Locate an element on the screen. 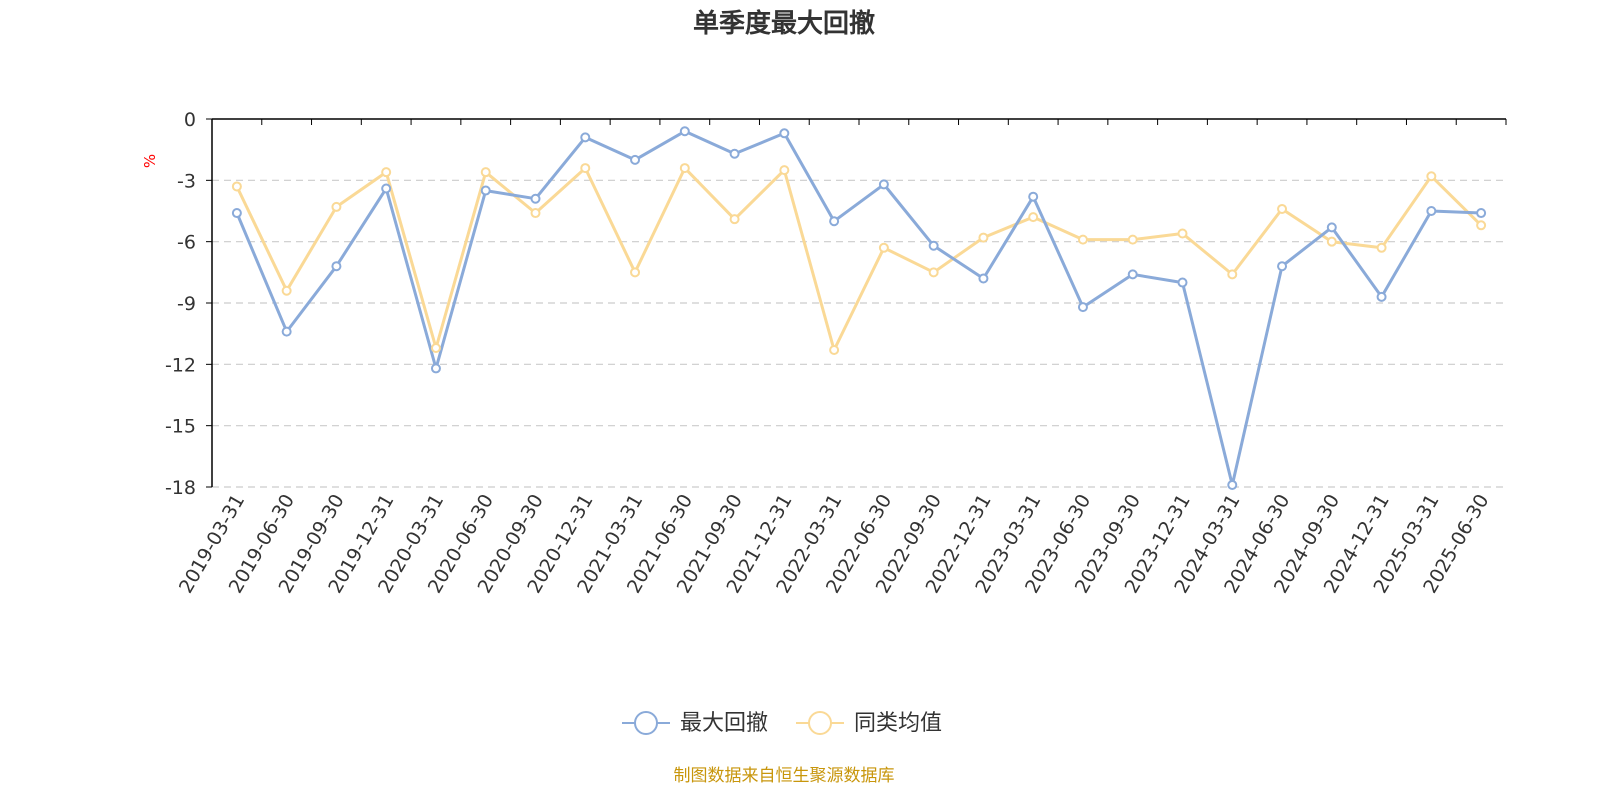 The width and height of the screenshot is (1600, 800). y-tick-label: -18 is located at coordinates (180, 488).